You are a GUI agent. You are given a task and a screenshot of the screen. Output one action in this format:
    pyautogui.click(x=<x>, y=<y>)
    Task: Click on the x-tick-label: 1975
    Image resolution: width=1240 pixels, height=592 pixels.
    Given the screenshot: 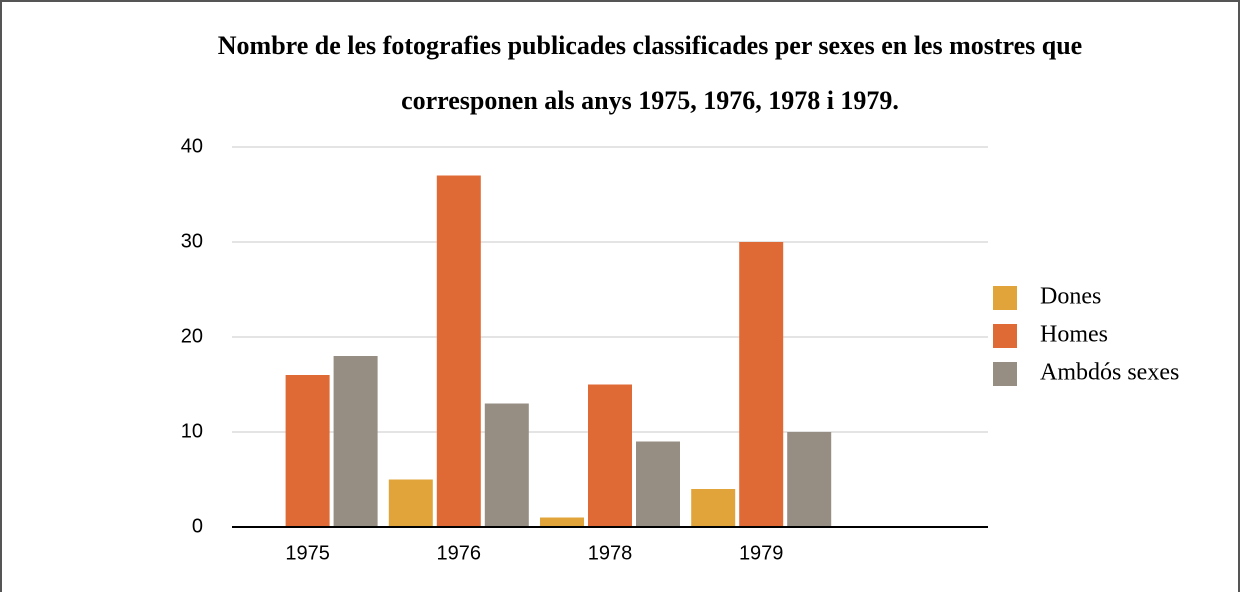 What is the action you would take?
    pyautogui.click(x=307, y=553)
    